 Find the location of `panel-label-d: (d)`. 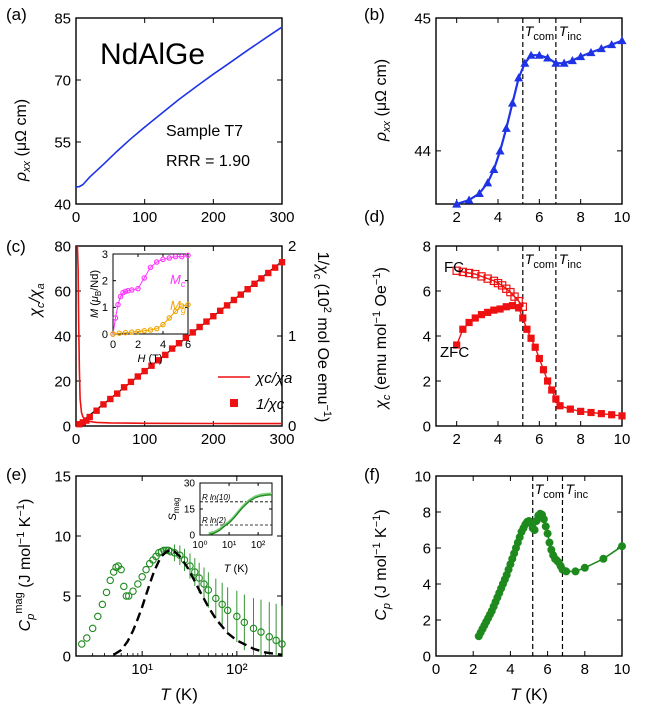

panel-label-d: (d) is located at coordinates (374, 216).